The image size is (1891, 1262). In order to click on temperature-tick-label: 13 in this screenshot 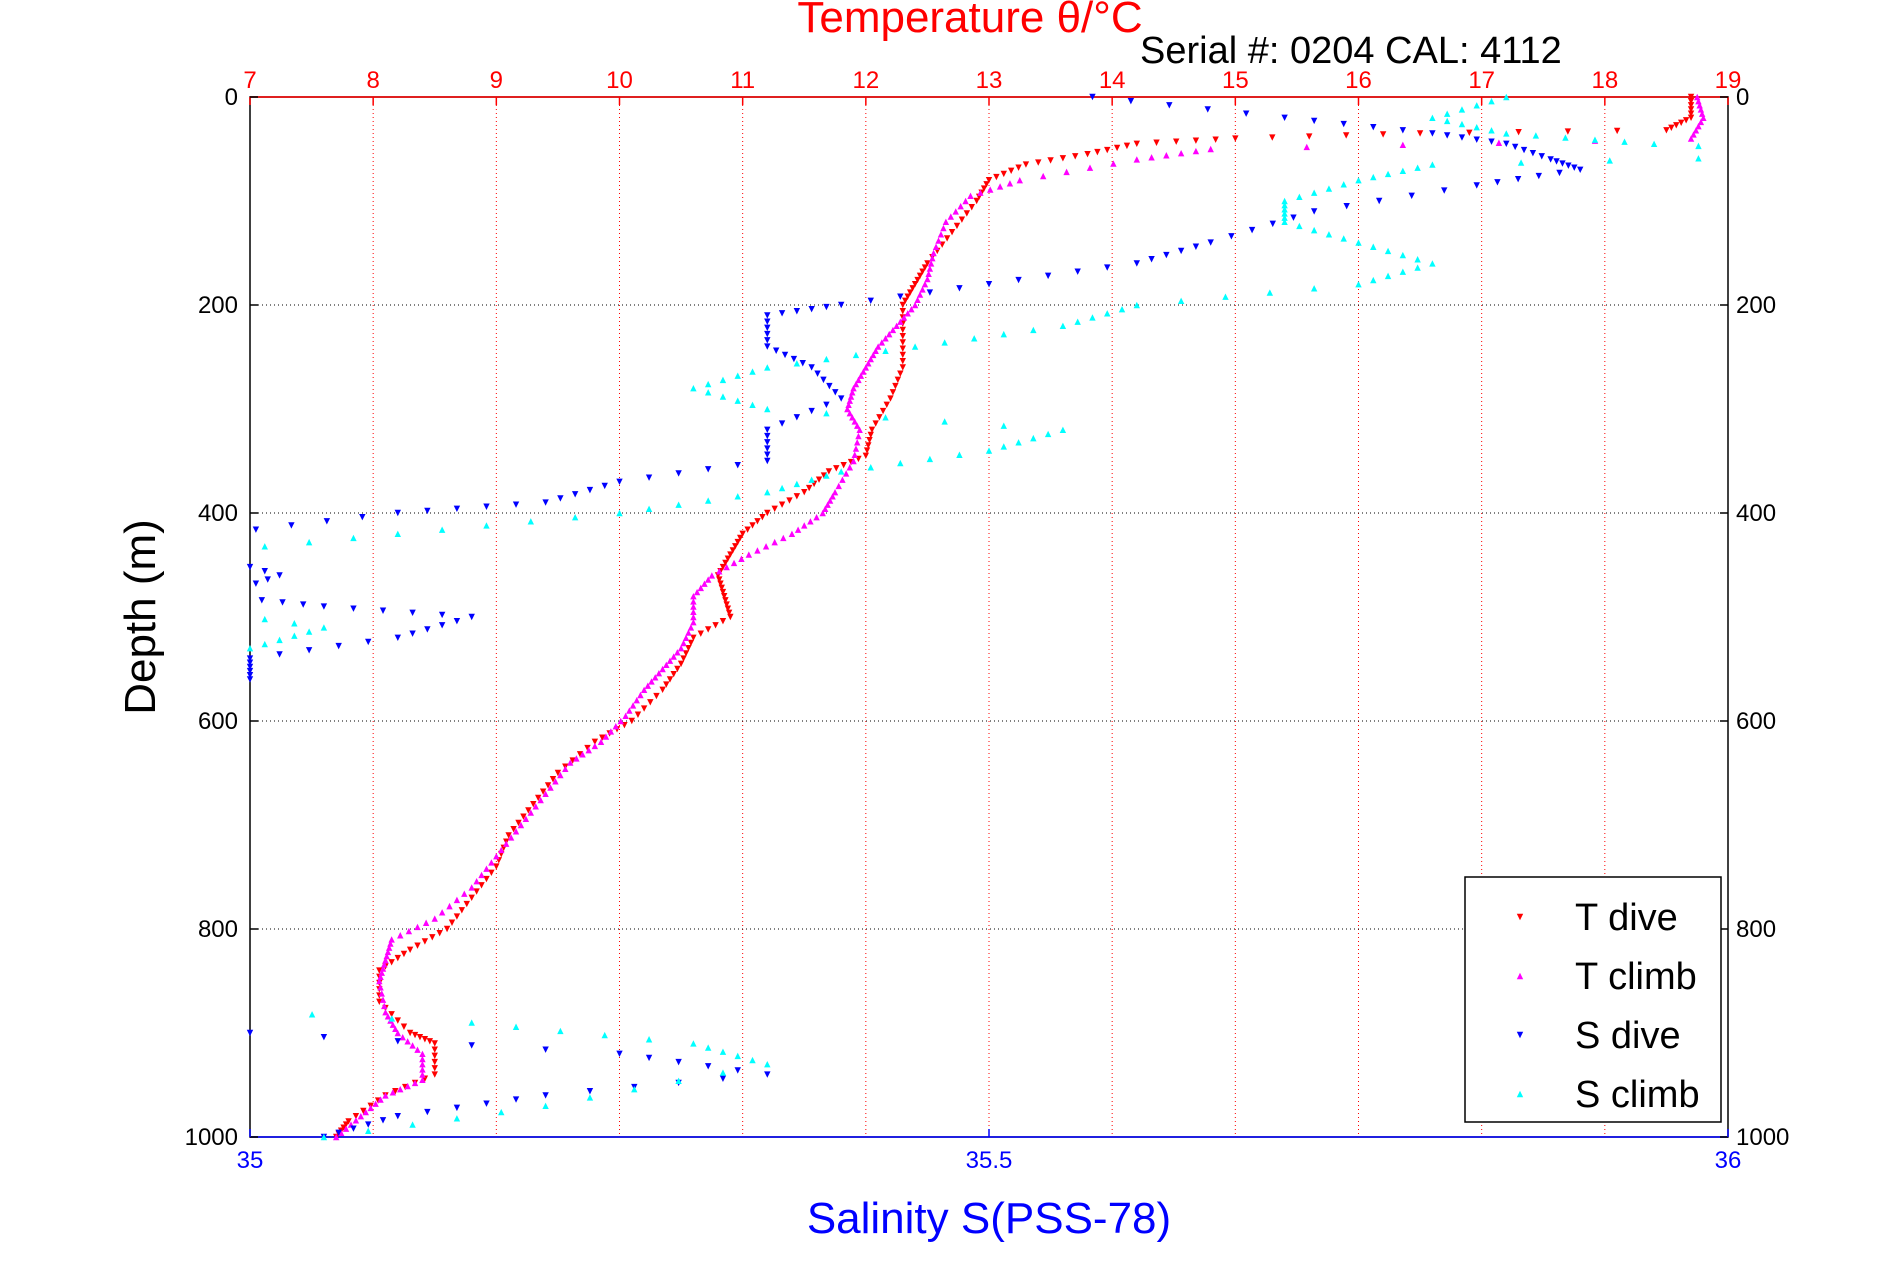, I will do `click(989, 80)`.